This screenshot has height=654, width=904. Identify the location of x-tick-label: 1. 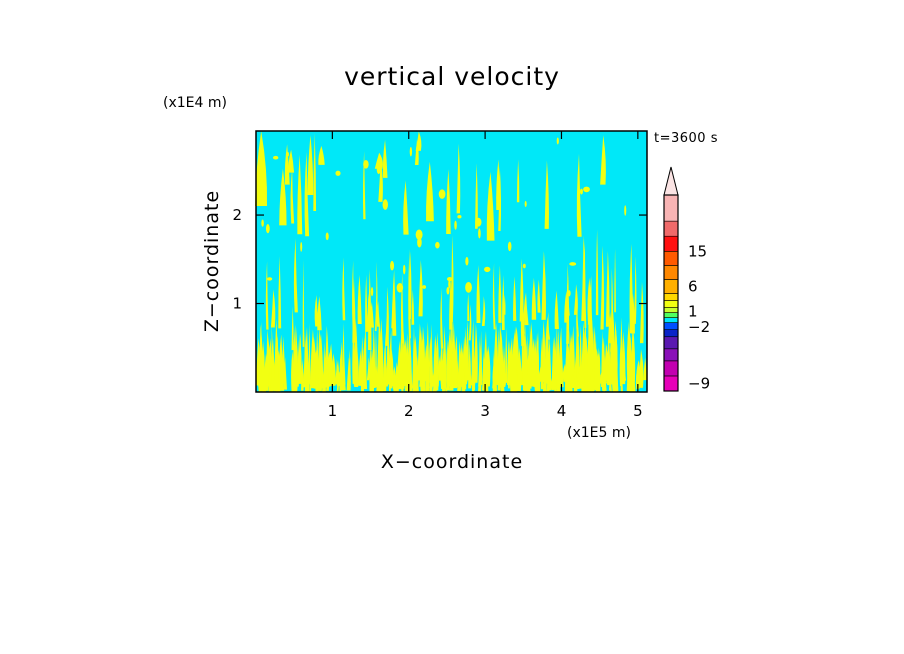
(333, 411).